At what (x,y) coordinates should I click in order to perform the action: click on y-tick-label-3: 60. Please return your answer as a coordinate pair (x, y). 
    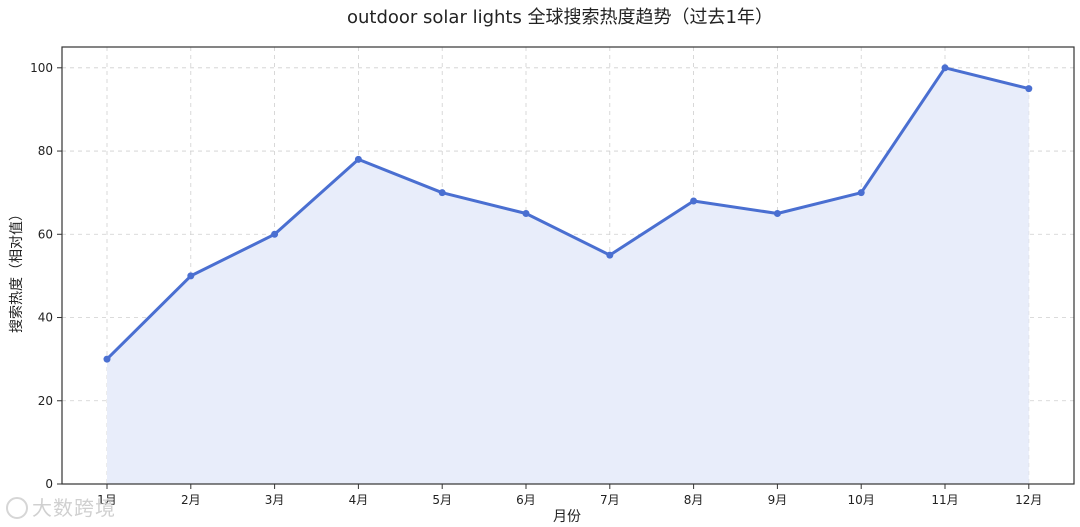
    Looking at the image, I should click on (45, 234).